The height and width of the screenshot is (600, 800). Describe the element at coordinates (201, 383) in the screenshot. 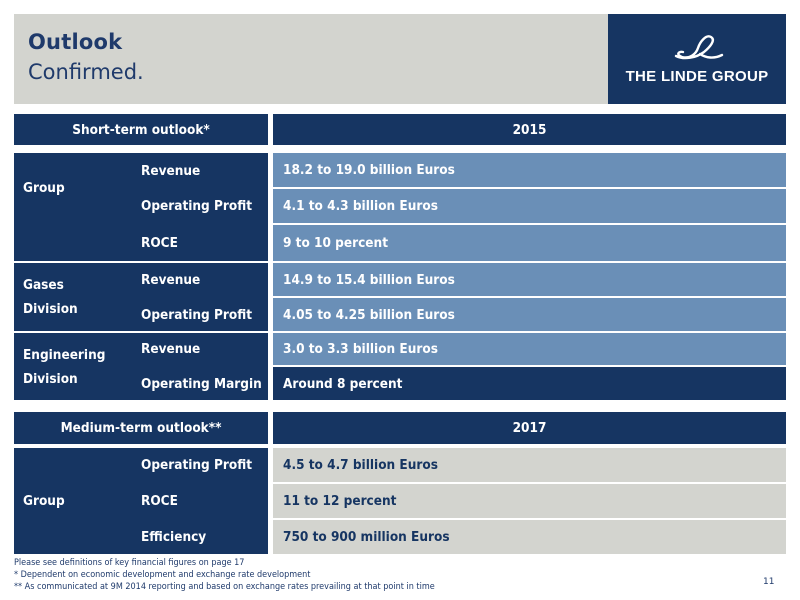

I see `metric-label: Operating Margin` at that location.